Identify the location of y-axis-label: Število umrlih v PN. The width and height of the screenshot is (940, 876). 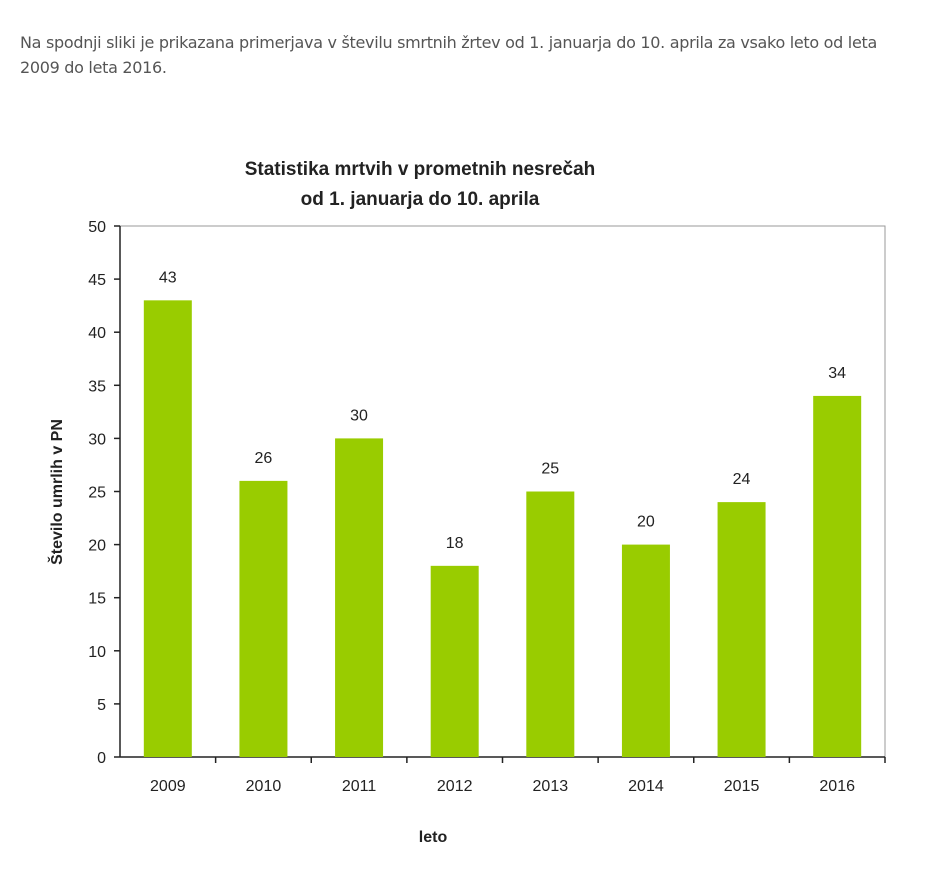
(56, 492).